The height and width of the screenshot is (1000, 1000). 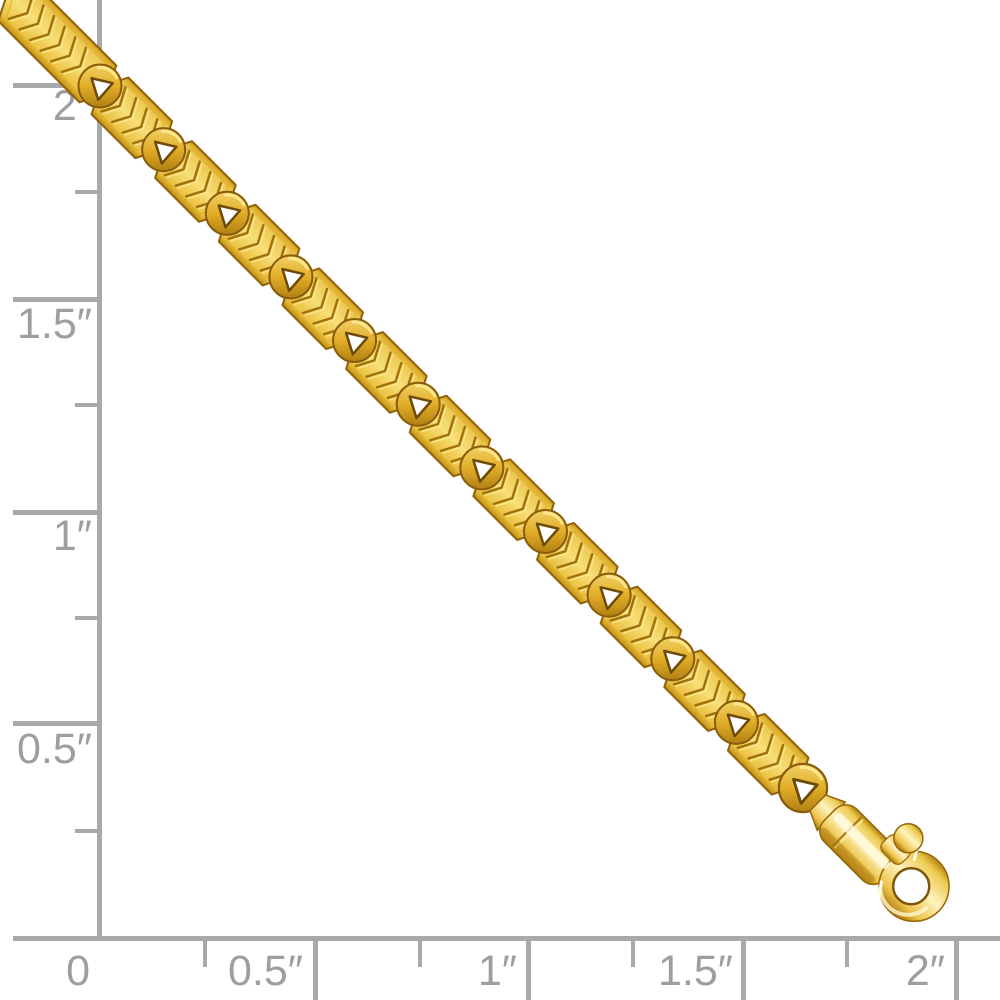 I want to click on clasp-claw-opening, so click(x=911, y=886).